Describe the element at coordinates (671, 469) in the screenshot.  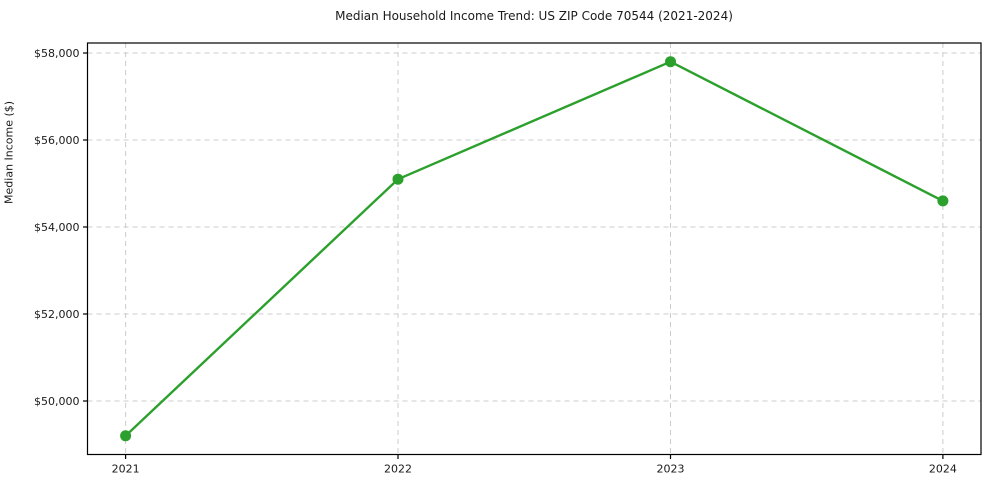
I see `x-tick-label: 2023` at that location.